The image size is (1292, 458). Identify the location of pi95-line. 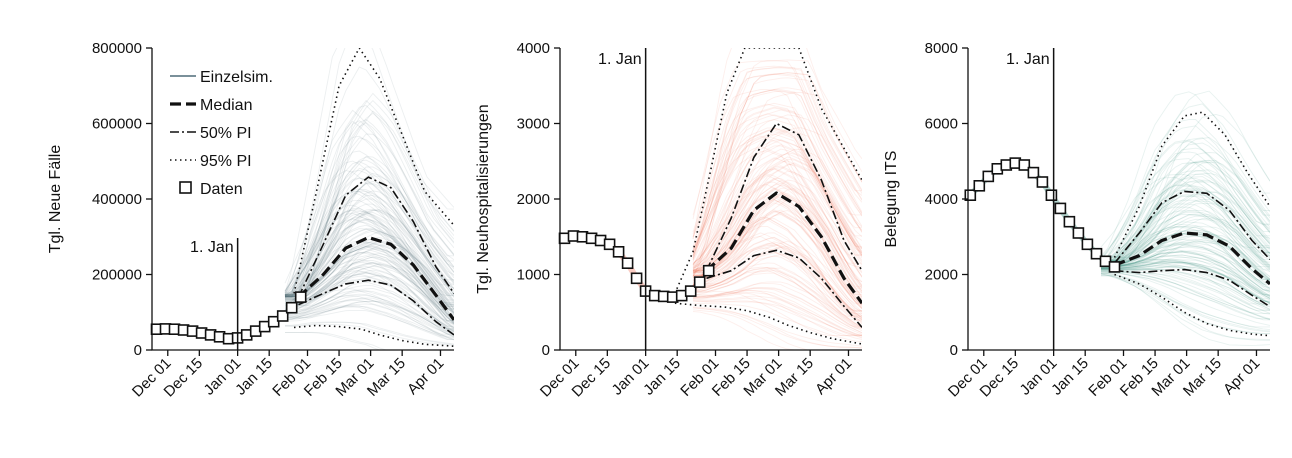
(1191, 184).